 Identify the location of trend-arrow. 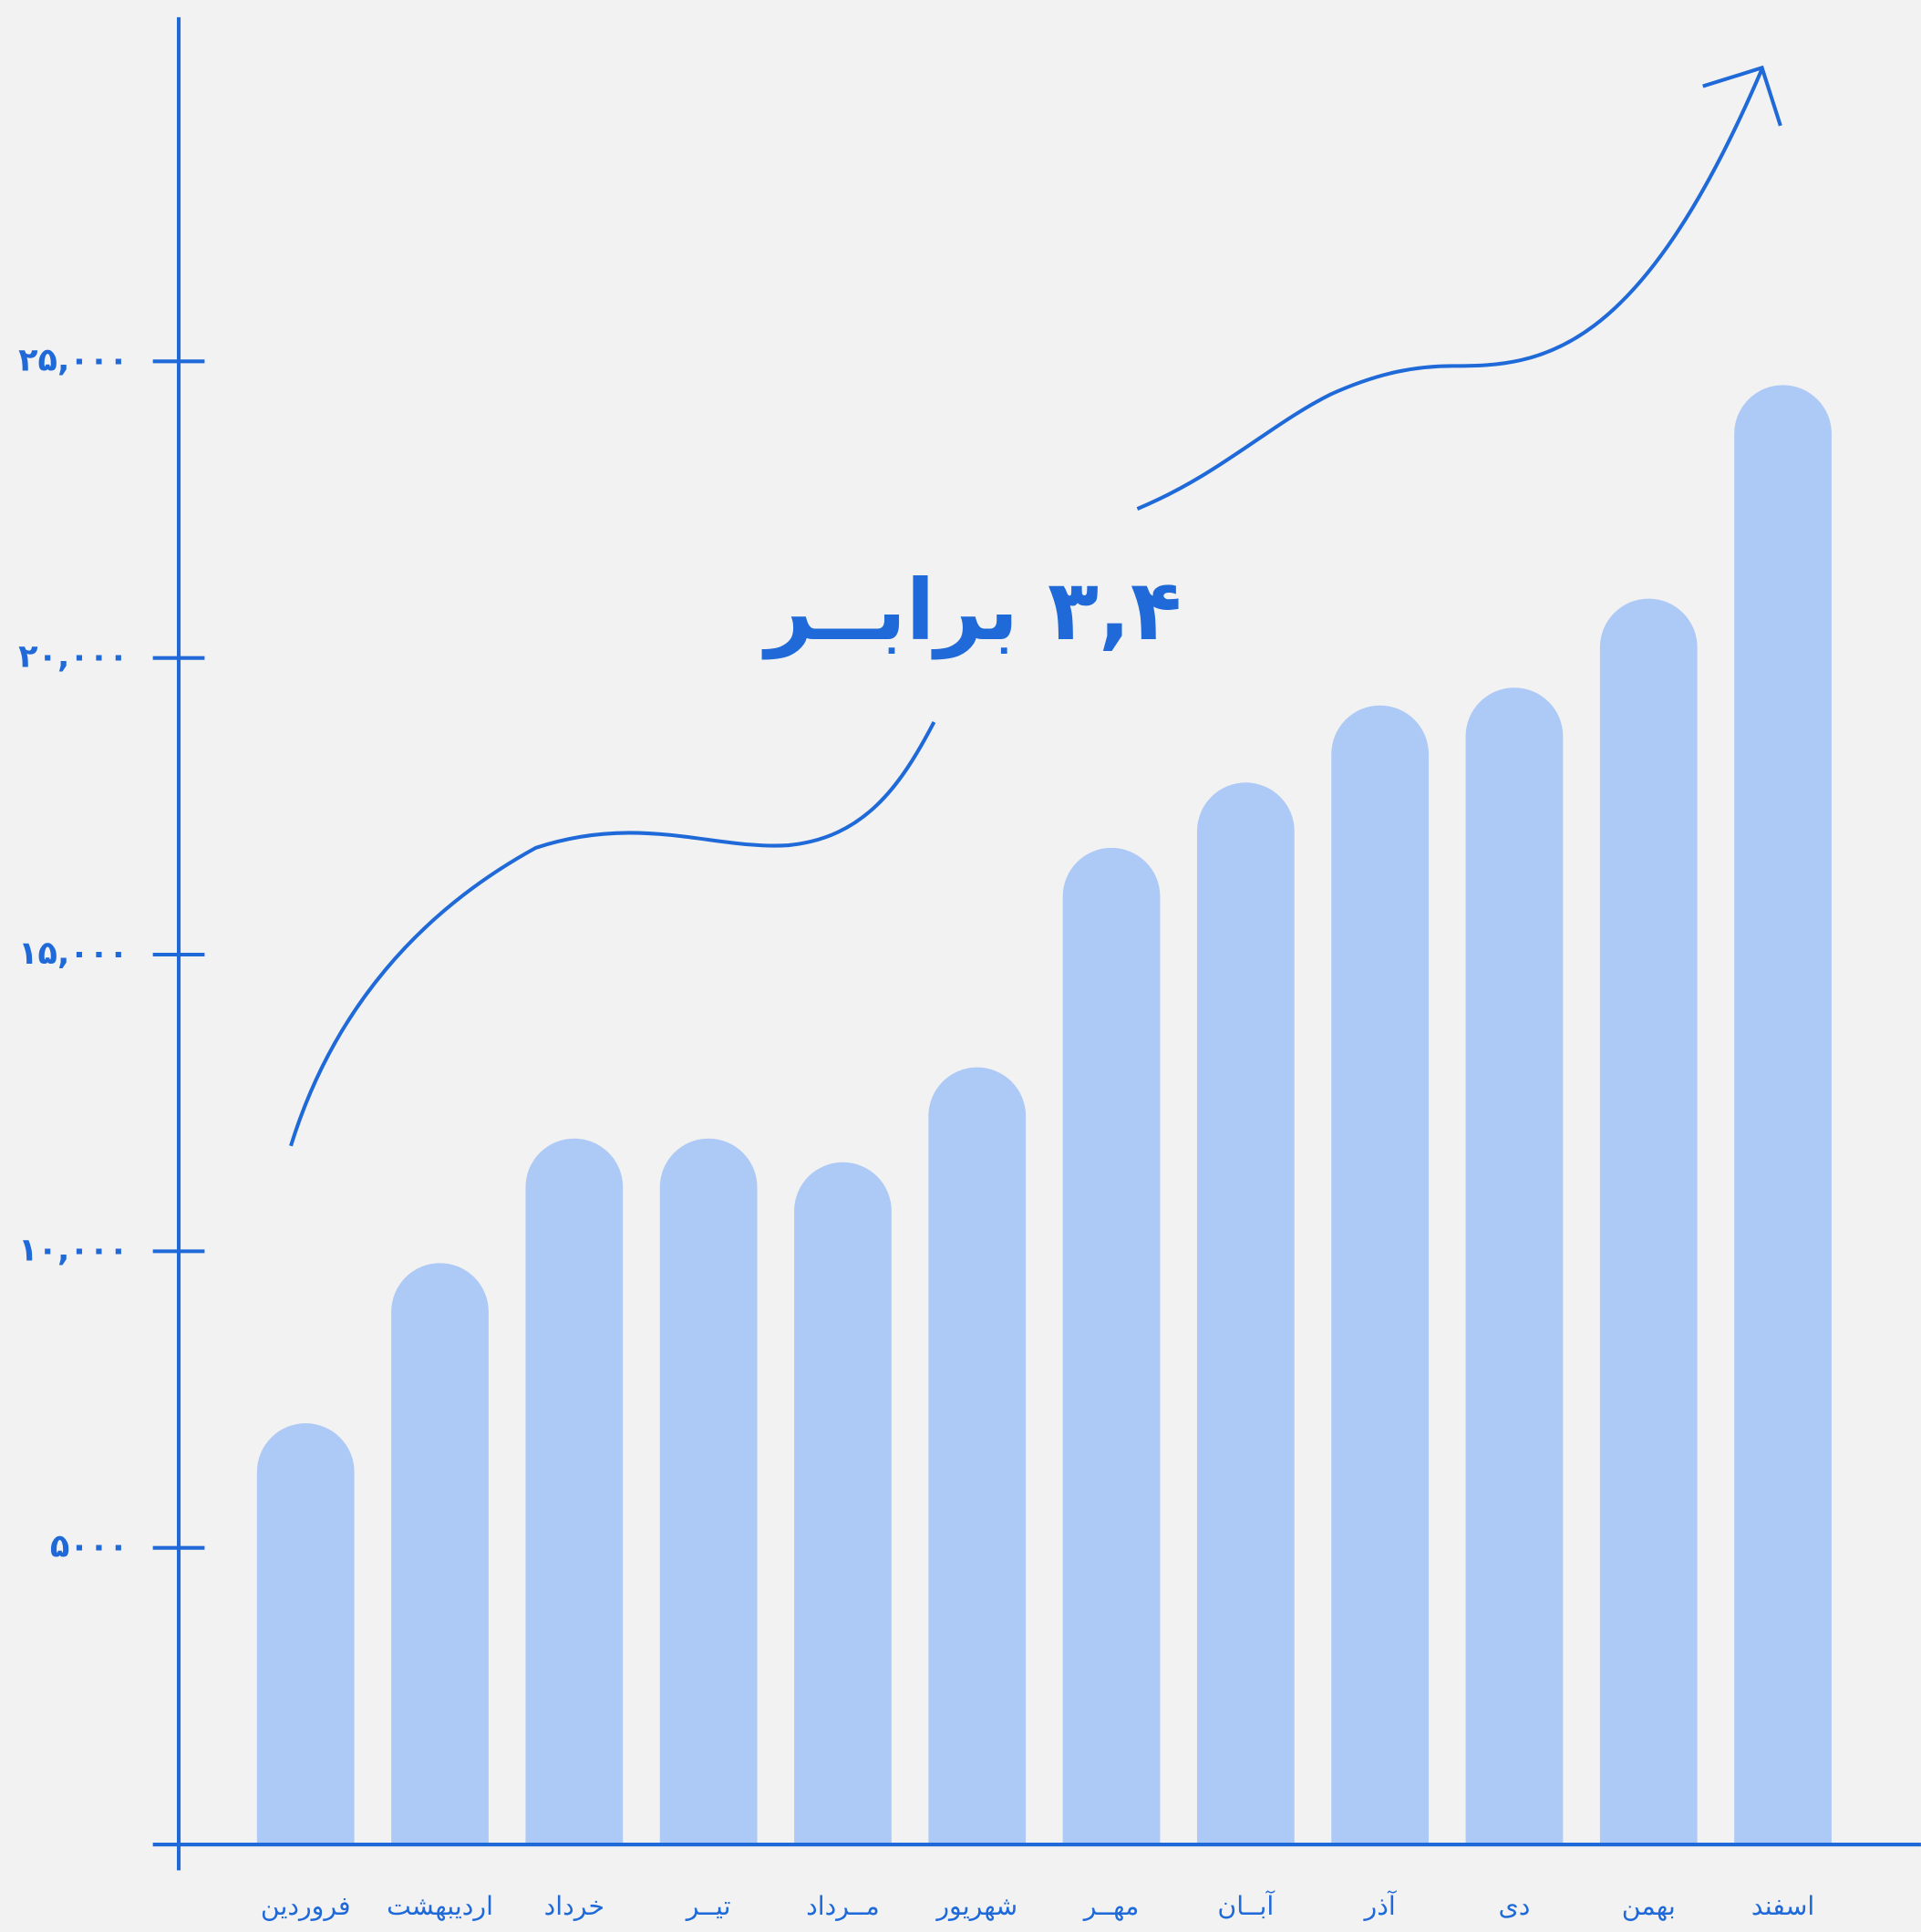
(1450, 289).